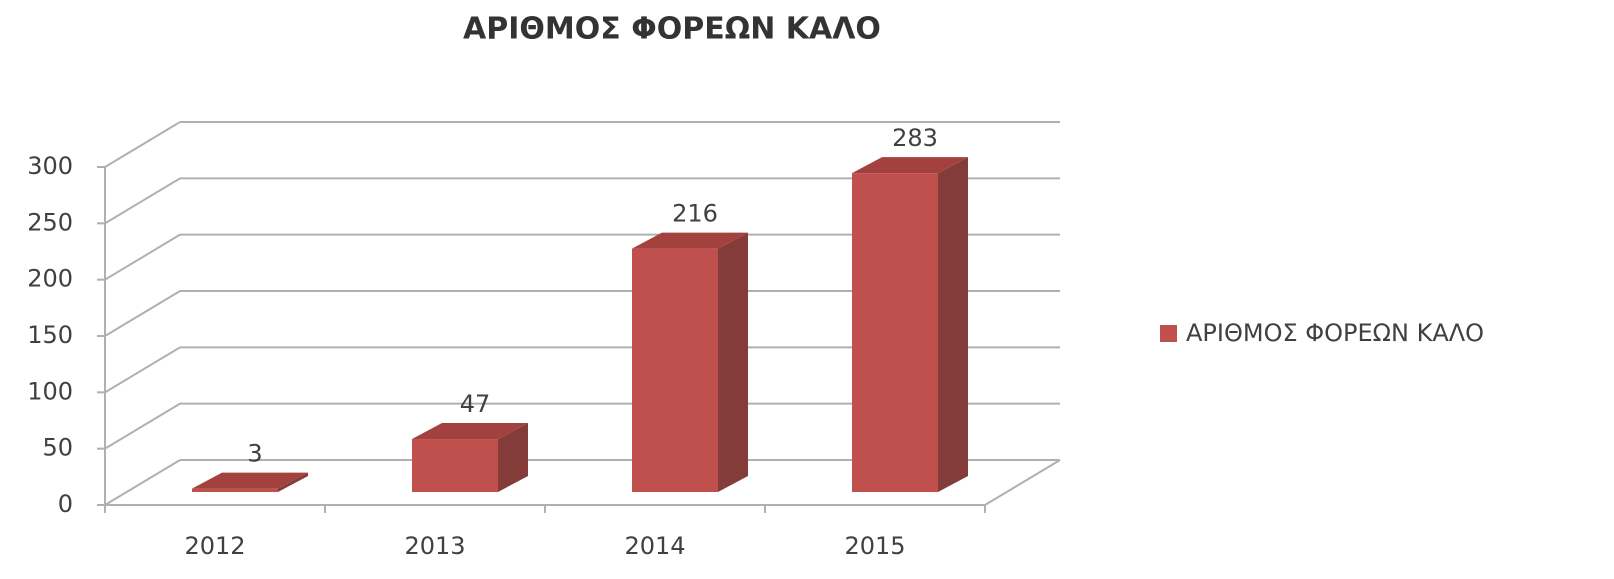 The width and height of the screenshot is (1614, 579). What do you see at coordinates (50, 222) in the screenshot?
I see `y-tick-label: 250` at bounding box center [50, 222].